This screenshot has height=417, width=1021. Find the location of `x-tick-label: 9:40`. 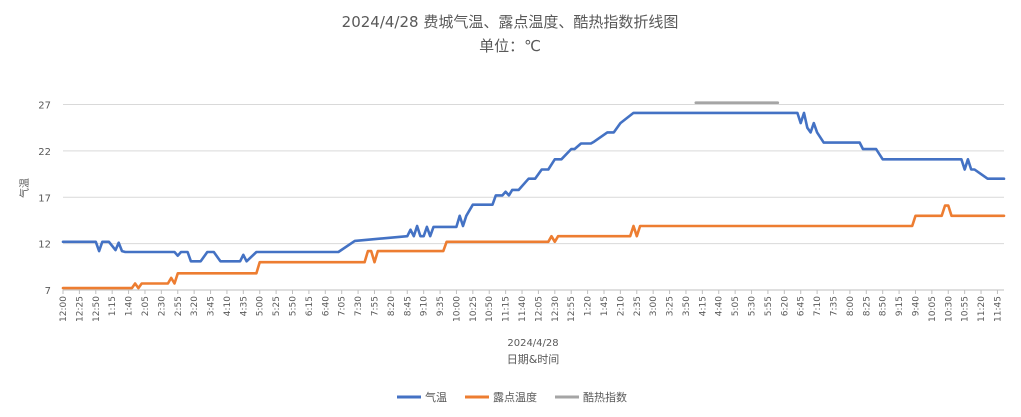

x-tick-label: 9:40 is located at coordinates (916, 306).